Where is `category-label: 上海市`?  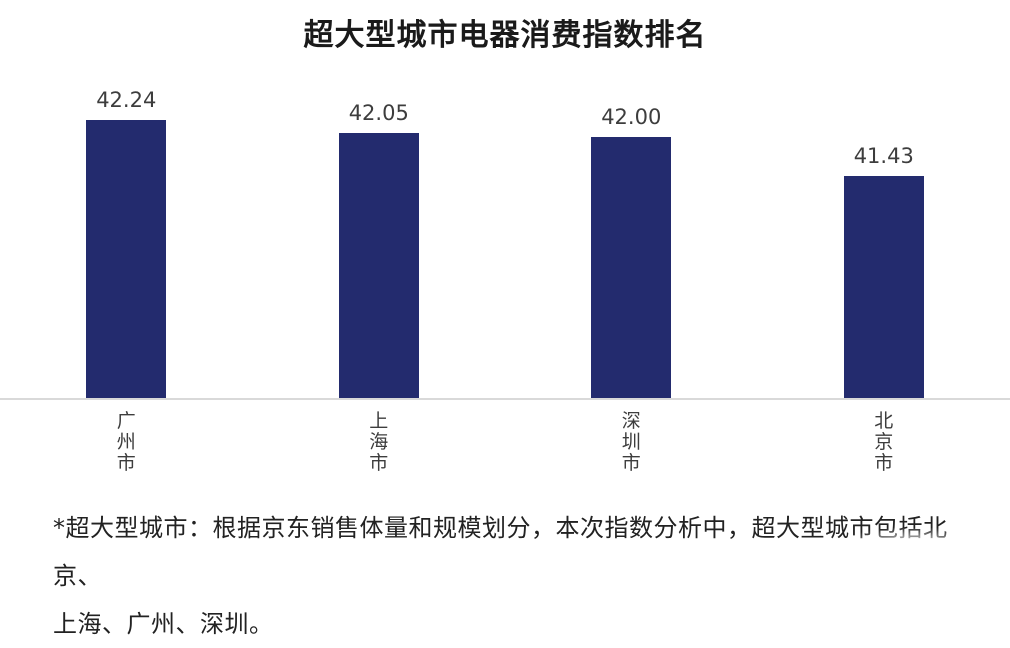
category-label: 上海市 is located at coordinates (379, 442).